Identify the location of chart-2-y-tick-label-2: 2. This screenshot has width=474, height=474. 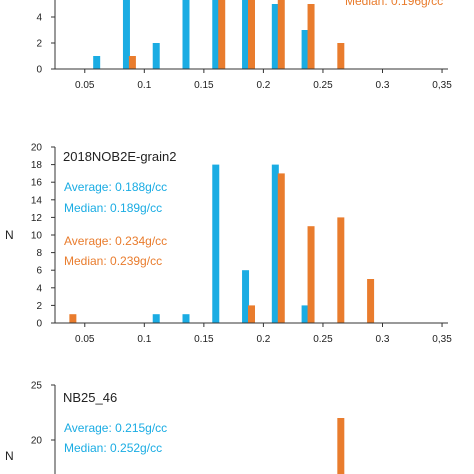
(39, 306).